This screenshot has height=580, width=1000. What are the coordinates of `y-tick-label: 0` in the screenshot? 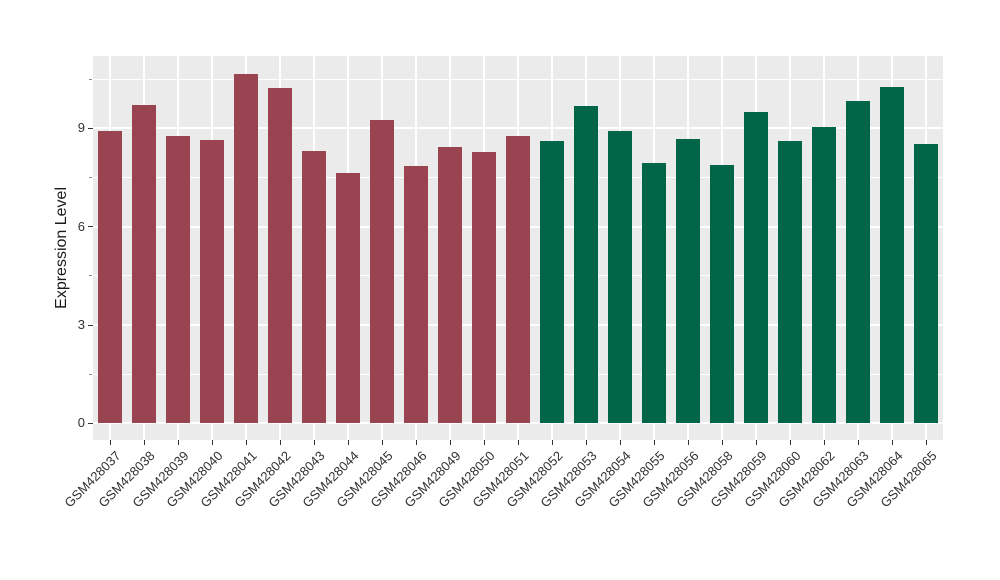 It's located at (81, 423).